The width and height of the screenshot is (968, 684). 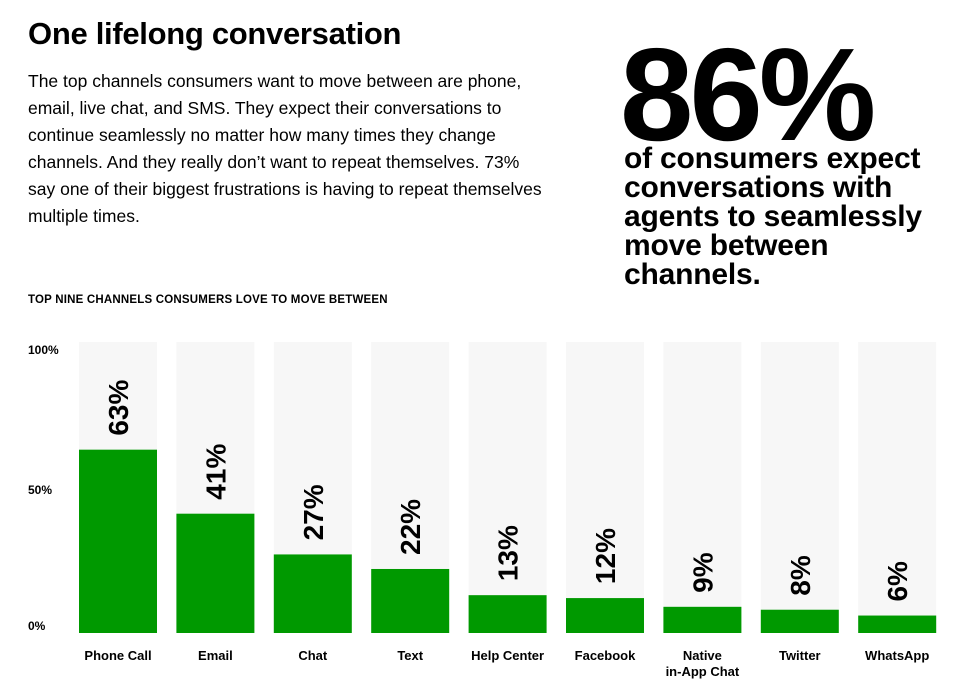 What do you see at coordinates (313, 655) in the screenshot?
I see `category-label: Chat` at bounding box center [313, 655].